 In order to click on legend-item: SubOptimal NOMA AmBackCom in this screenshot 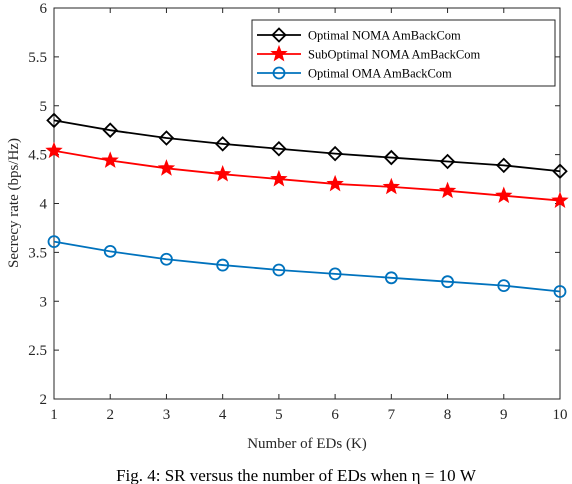, I will do `click(369, 53)`.